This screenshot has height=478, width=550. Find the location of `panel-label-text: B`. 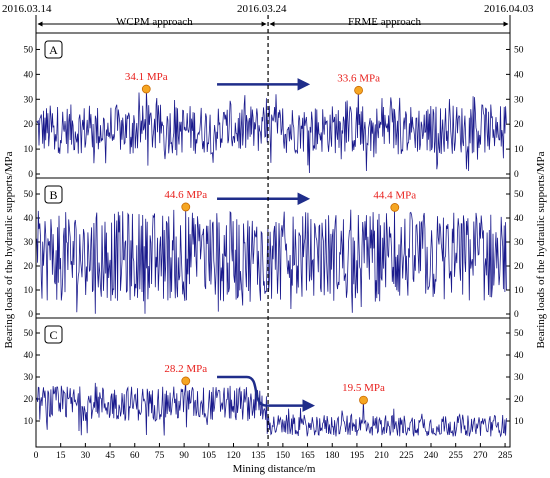

panel-label-text: B is located at coordinates (53, 195).